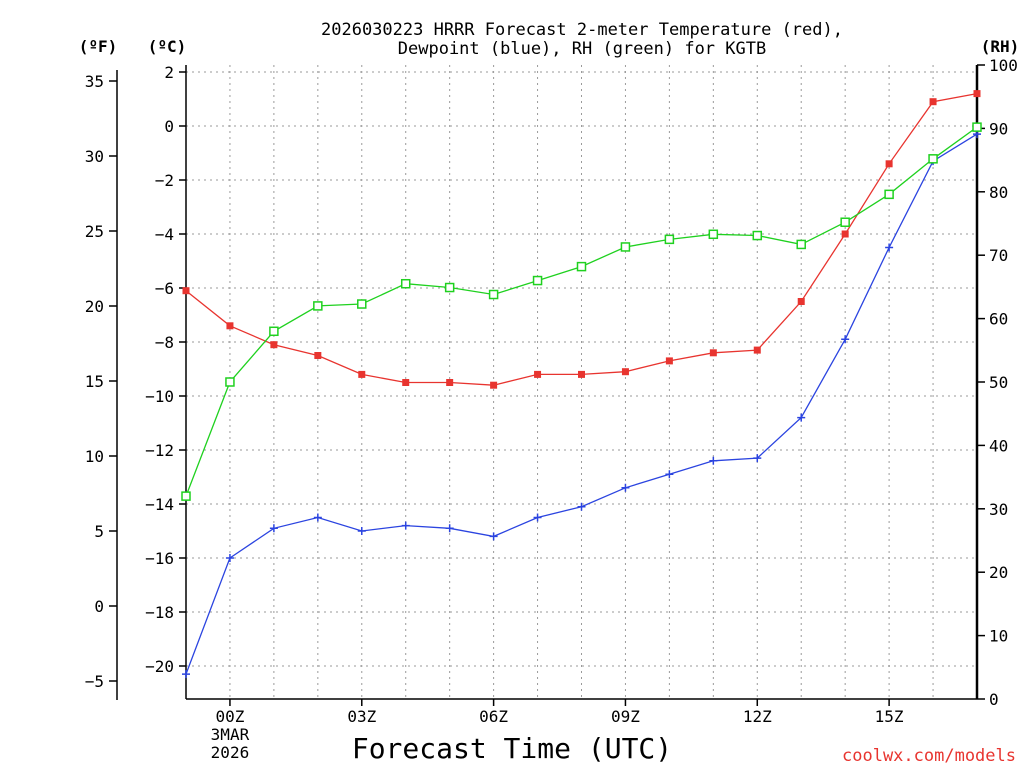 This screenshot has width=1024, height=768. What do you see at coordinates (159, 450) in the screenshot?
I see `celsius-tick-label: −12` at bounding box center [159, 450].